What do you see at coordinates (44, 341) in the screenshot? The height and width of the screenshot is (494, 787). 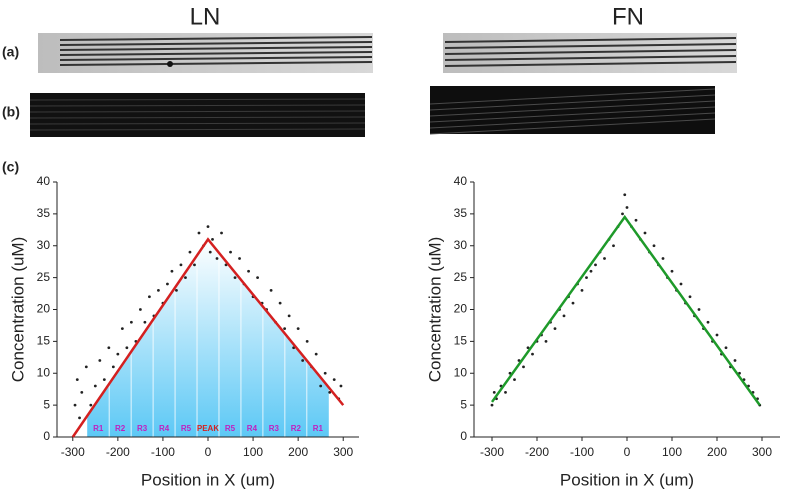 I see `y-tick-label: 15` at bounding box center [44, 341].